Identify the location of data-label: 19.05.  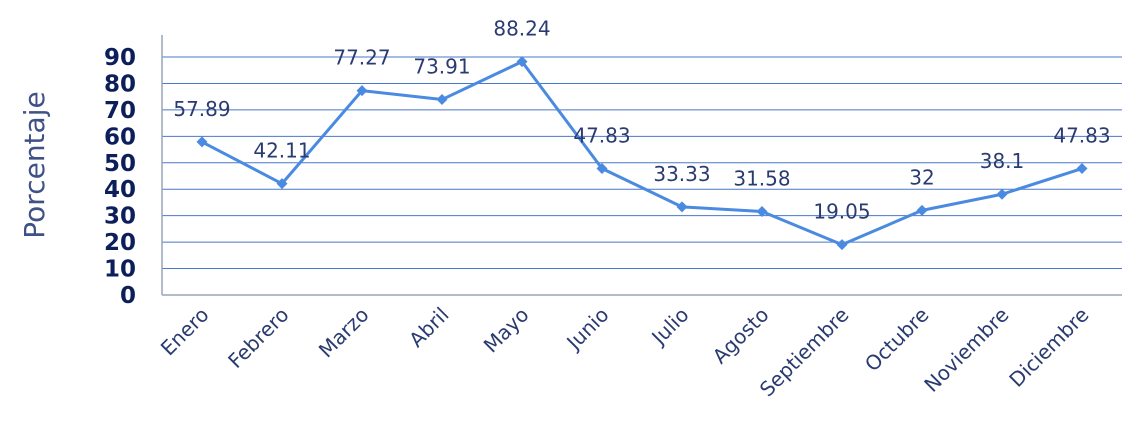
(841, 212).